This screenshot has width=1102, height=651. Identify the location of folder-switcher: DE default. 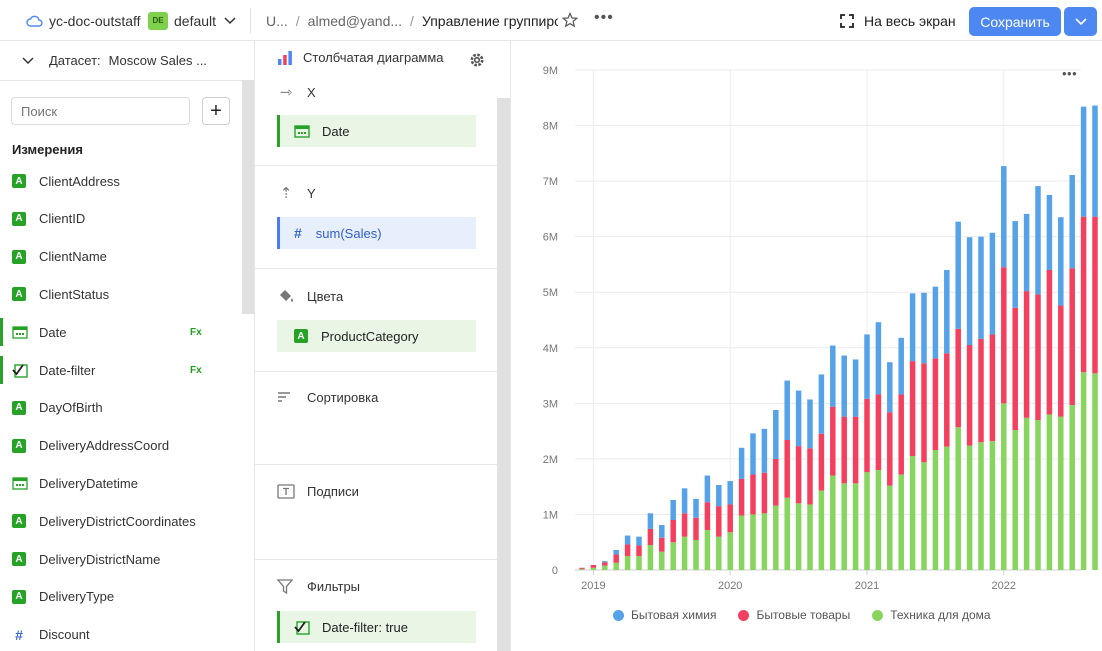
(192, 20).